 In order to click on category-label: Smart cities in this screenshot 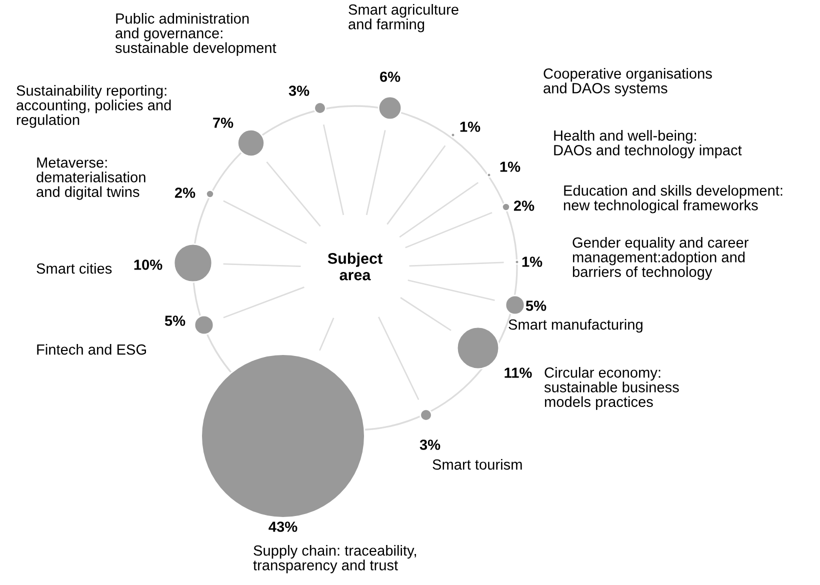, I will do `click(74, 268)`.